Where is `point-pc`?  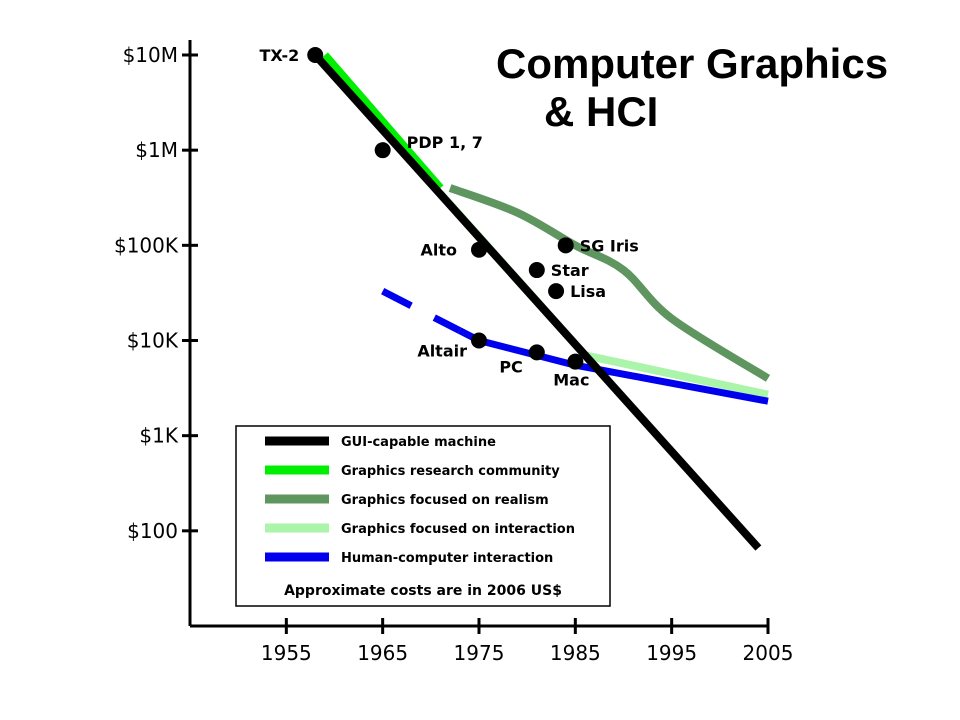
point-pc is located at coordinates (536, 352).